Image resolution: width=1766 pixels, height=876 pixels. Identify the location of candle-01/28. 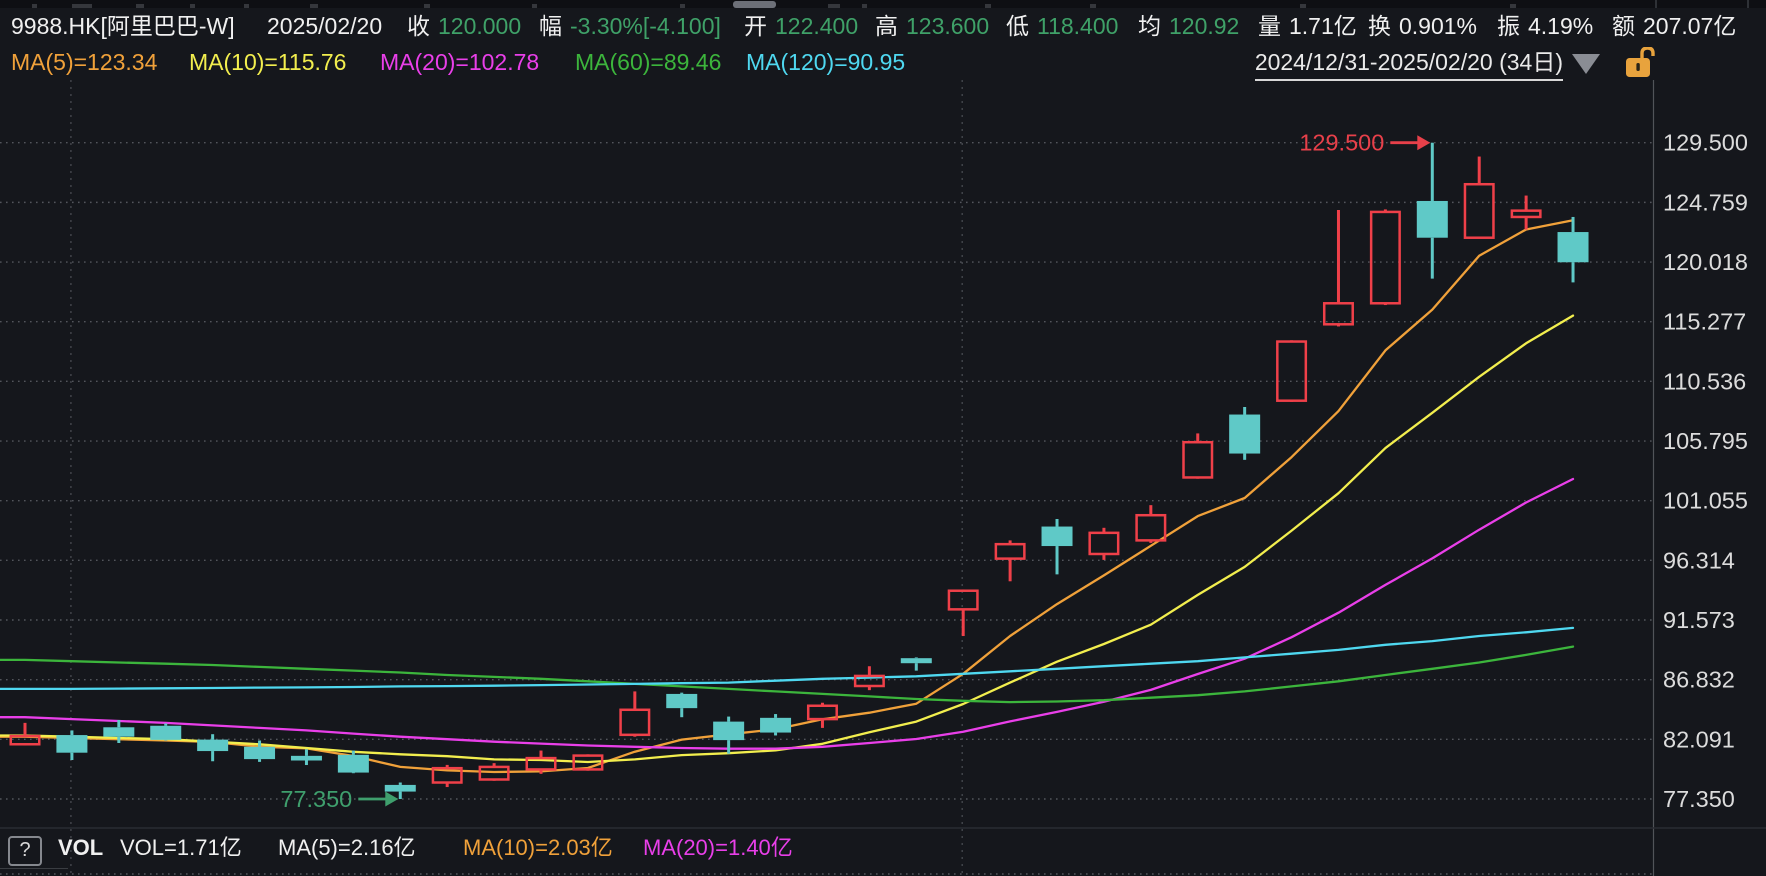
(916, 664).